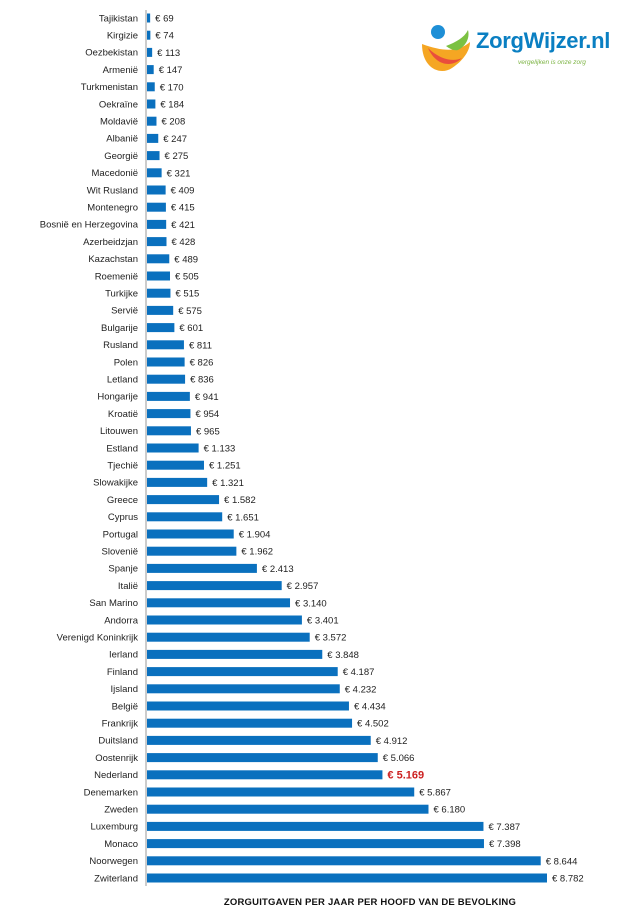 Image resolution: width=625 pixels, height=915 pixels. What do you see at coordinates (259, 740) in the screenshot?
I see `bar-duitsland` at bounding box center [259, 740].